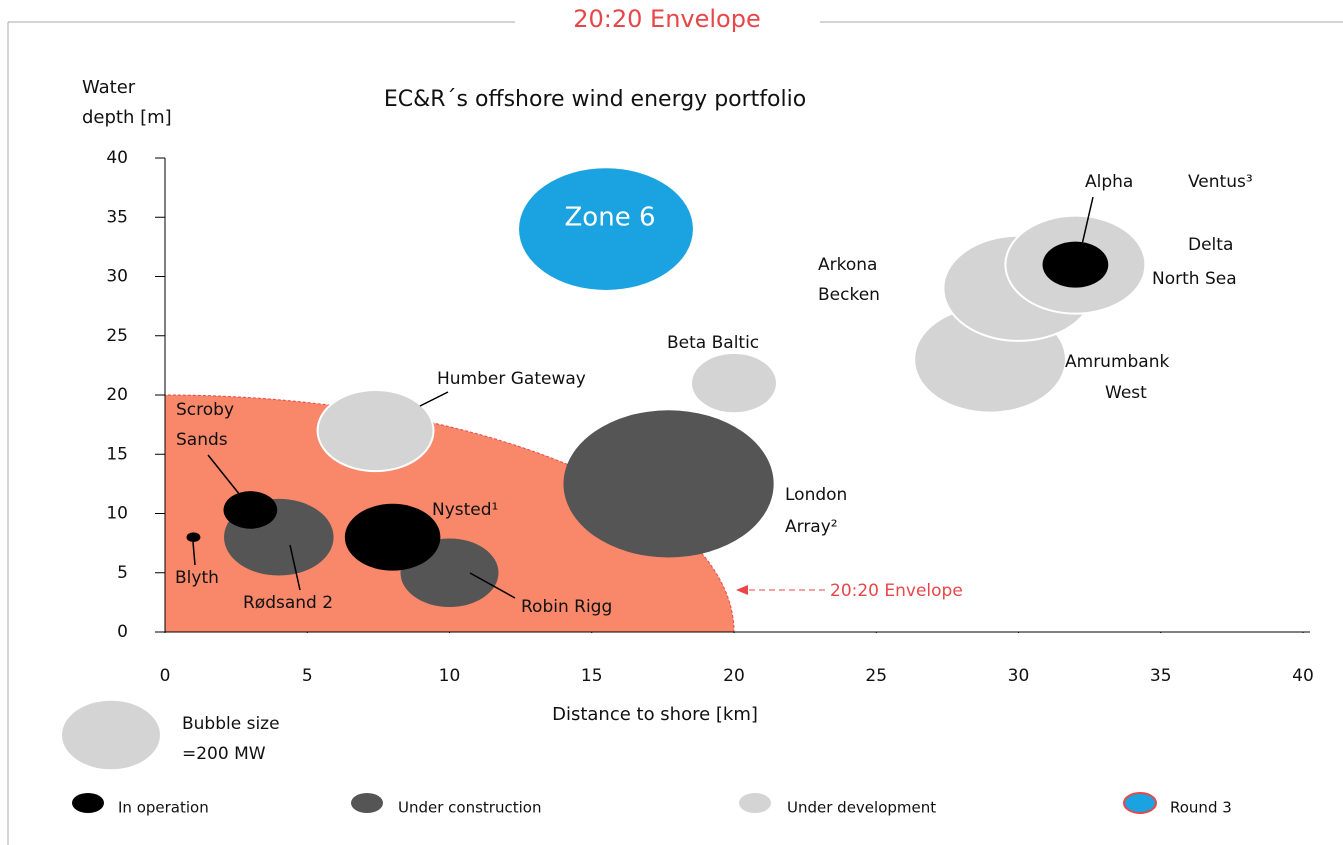  I want to click on bubble-label: Blyth, so click(197, 578).